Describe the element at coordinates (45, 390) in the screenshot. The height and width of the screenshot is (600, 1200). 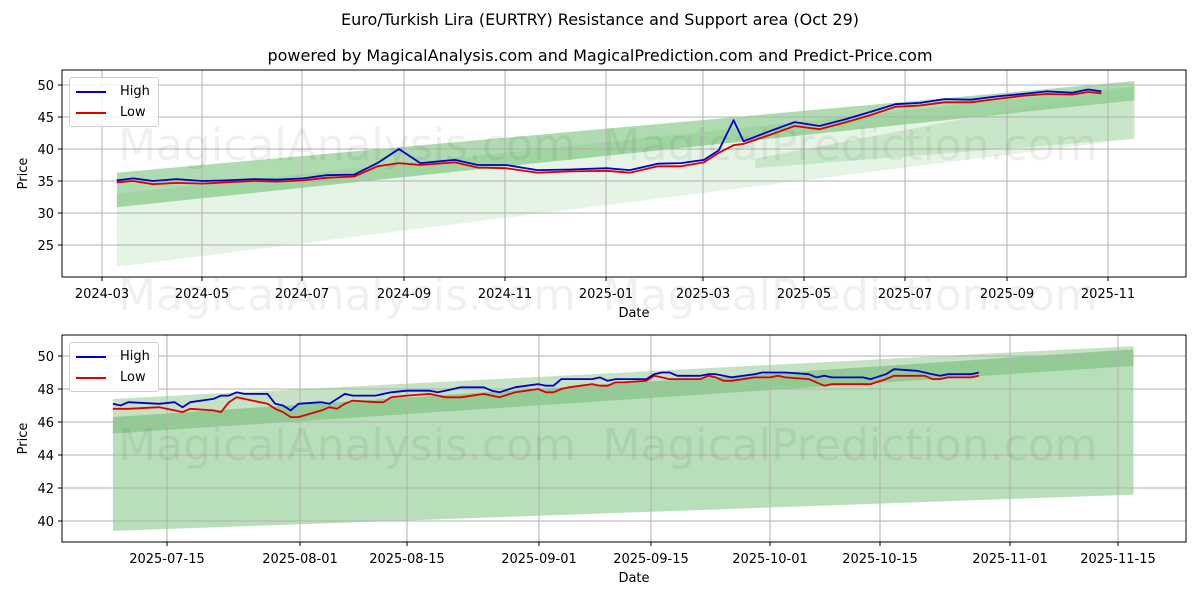
I see `y-tick-label: 48` at that location.